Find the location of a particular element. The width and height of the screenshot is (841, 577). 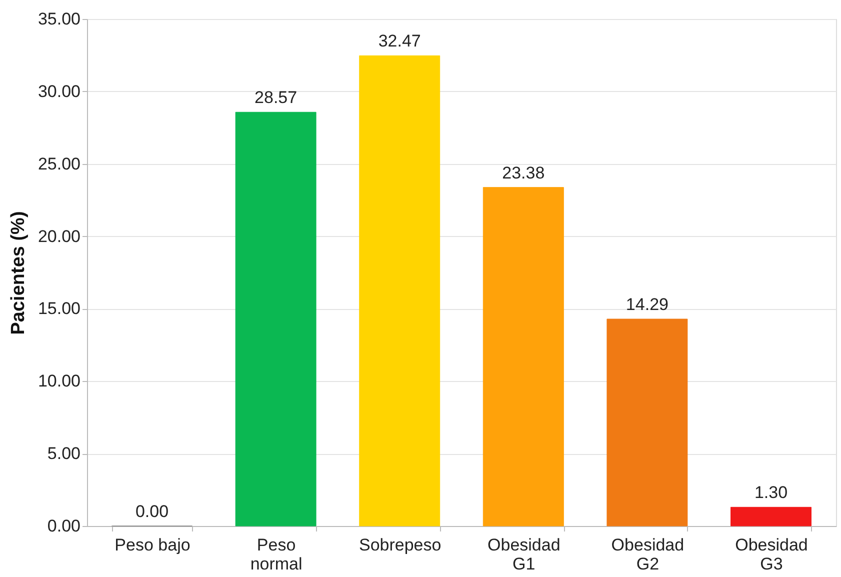

x-tick-label: Obesidad G1 is located at coordinates (524, 555).